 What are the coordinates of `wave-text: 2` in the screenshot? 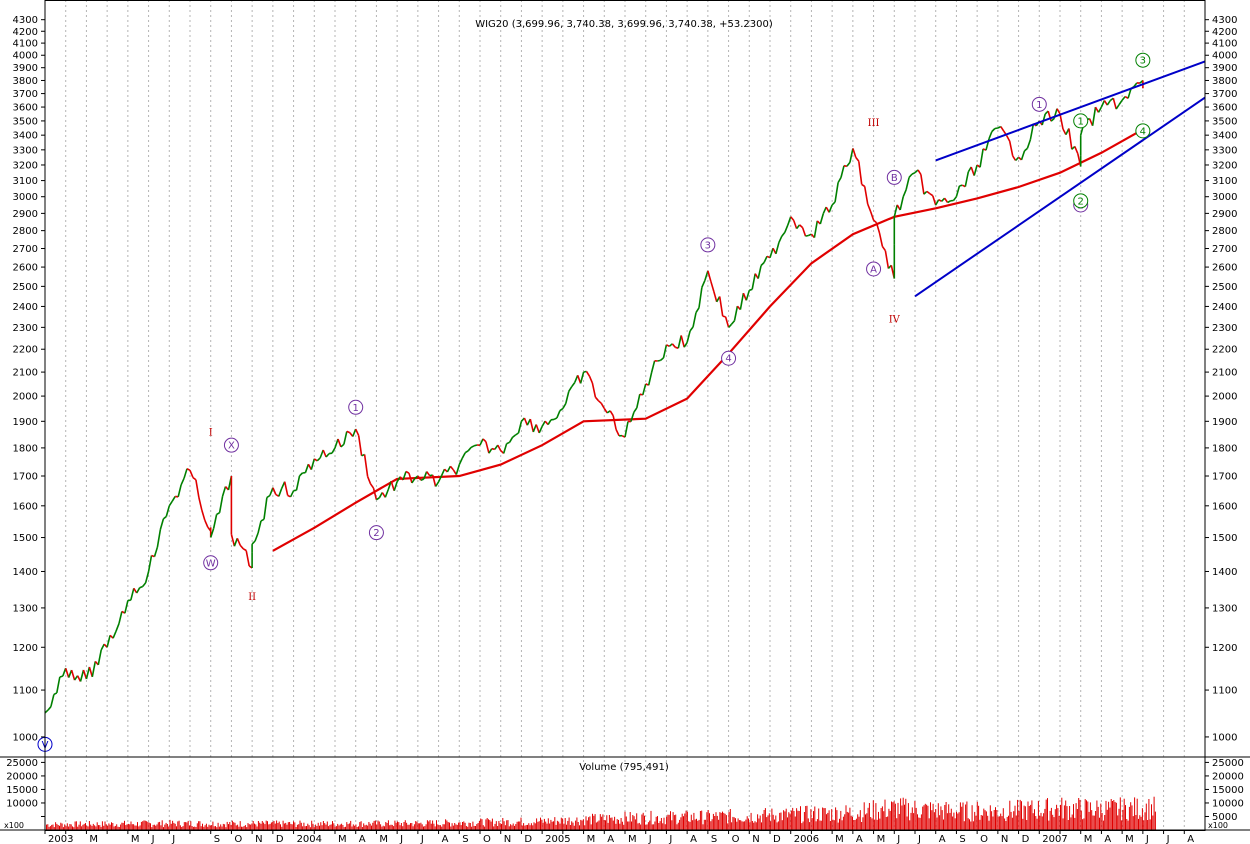 It's located at (1081, 201).